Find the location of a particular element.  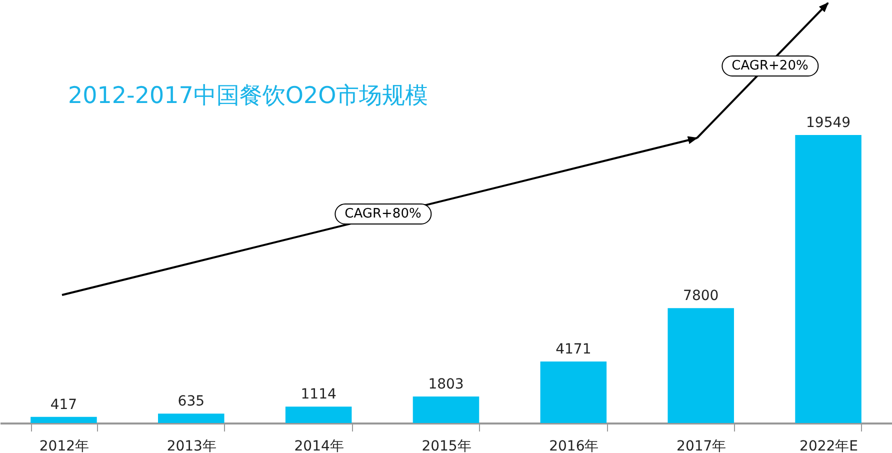

x-tick-label: 2013年 is located at coordinates (191, 445).